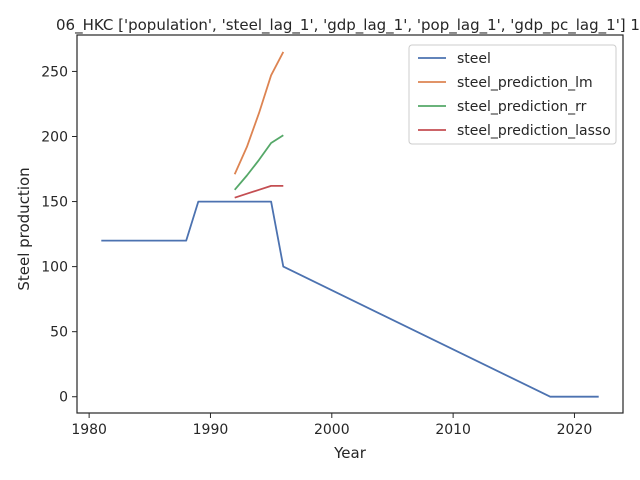  What do you see at coordinates (525, 83) in the screenshot?
I see `legend-label-1: steel_prediction_lm` at bounding box center [525, 83].